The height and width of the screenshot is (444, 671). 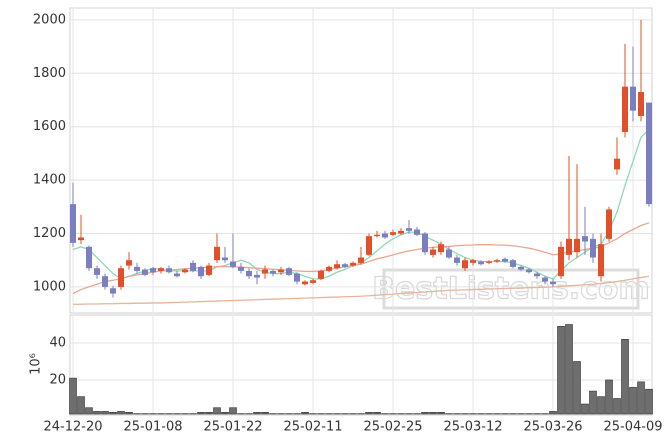 What do you see at coordinates (49, 126) in the screenshot?
I see `y-tick-label: 1600` at bounding box center [49, 126].